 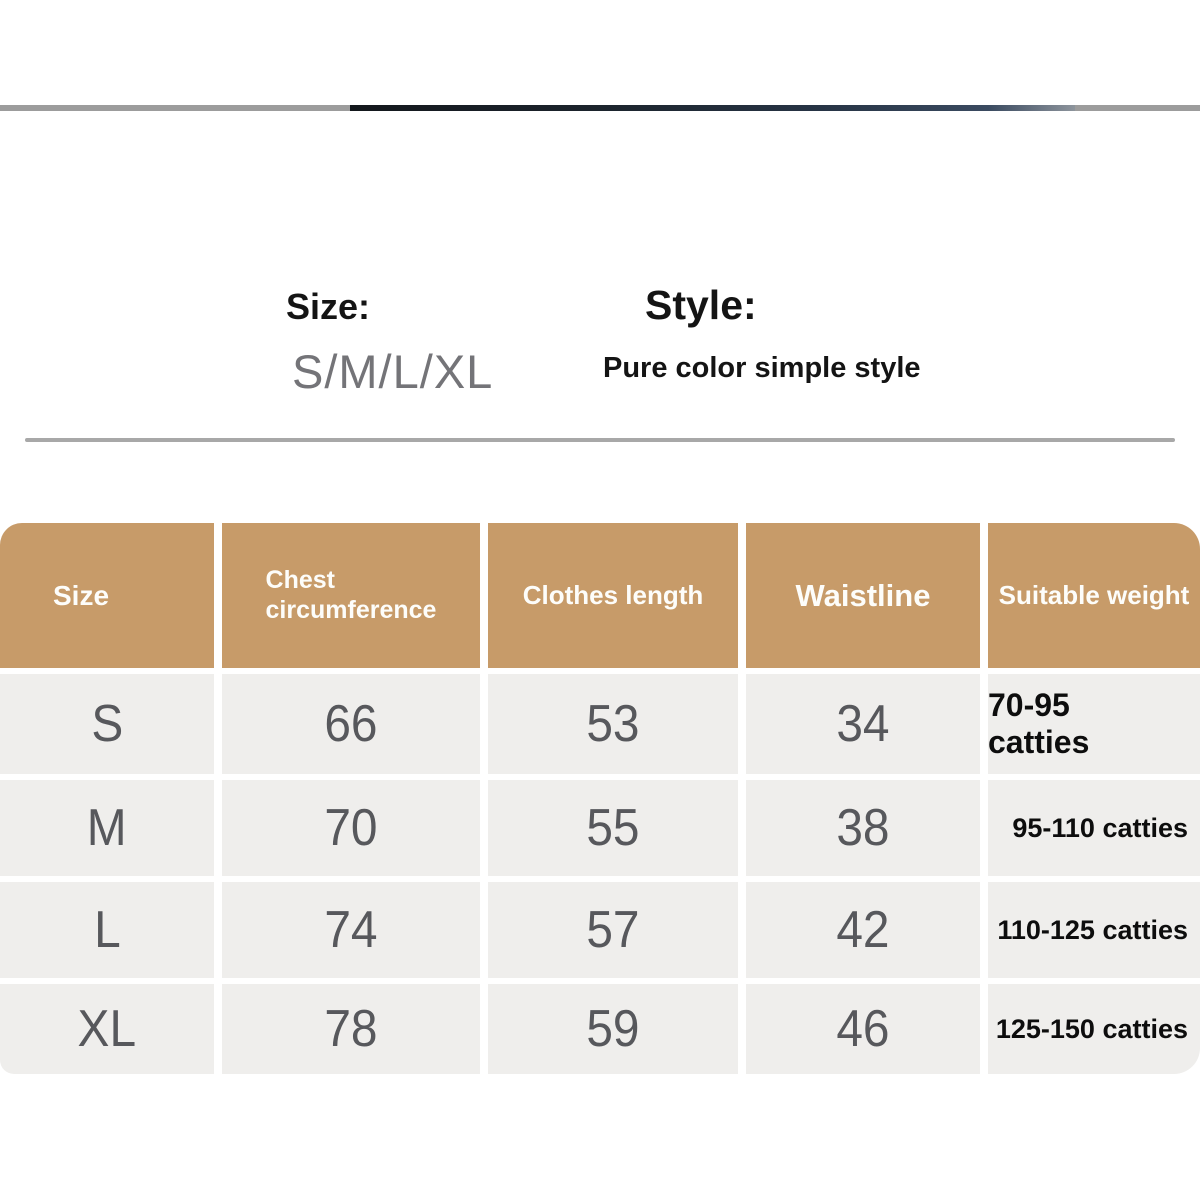 I want to click on table-row-s-weight-cell: 70-95 catties, so click(x=1094, y=724).